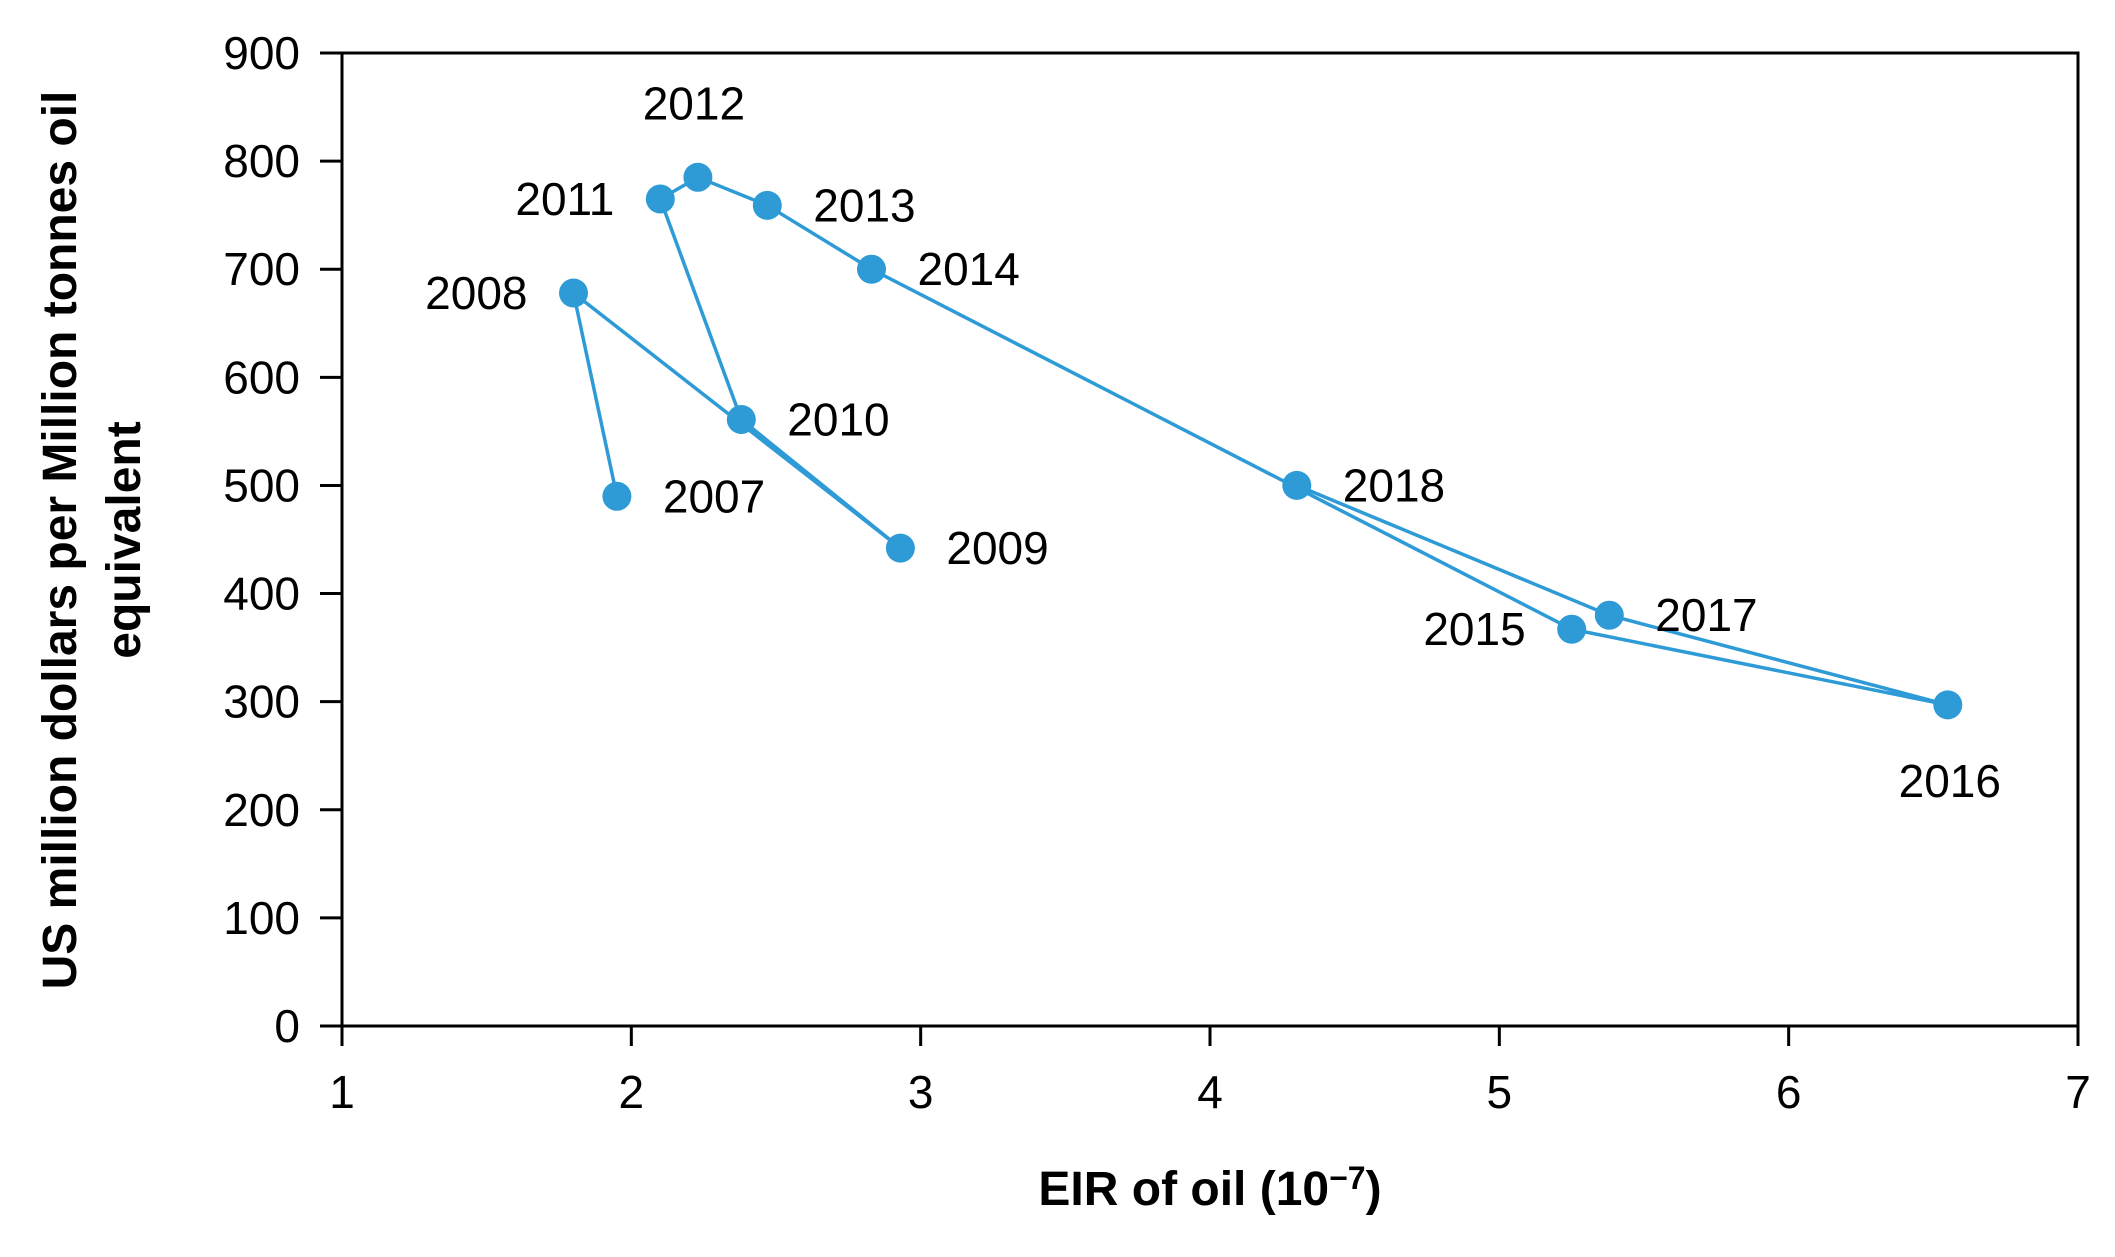 The image size is (2115, 1257). I want to click on year-label-2009: 2009, so click(997, 548).